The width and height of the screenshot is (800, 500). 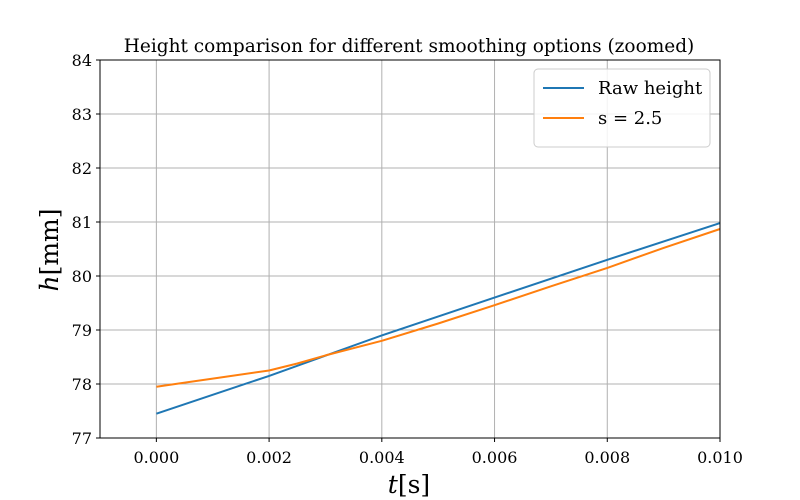 I want to click on x-tick-label: 0.006, so click(x=495, y=457).